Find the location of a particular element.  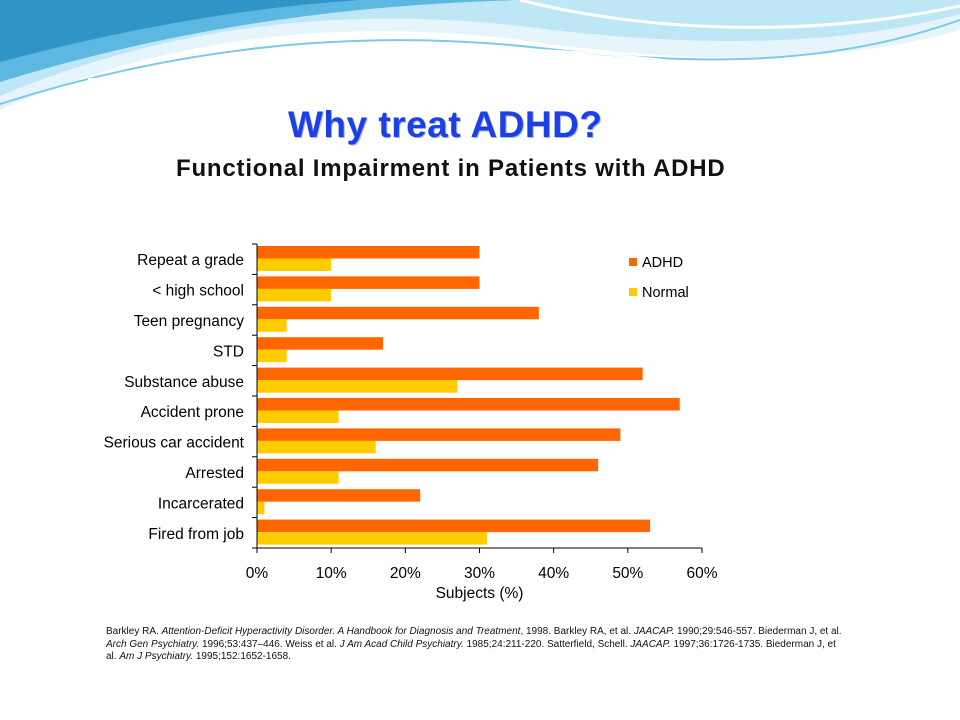

reference-segment: 1985;24:211-220. Satterfield, Schell. is located at coordinates (547, 644).